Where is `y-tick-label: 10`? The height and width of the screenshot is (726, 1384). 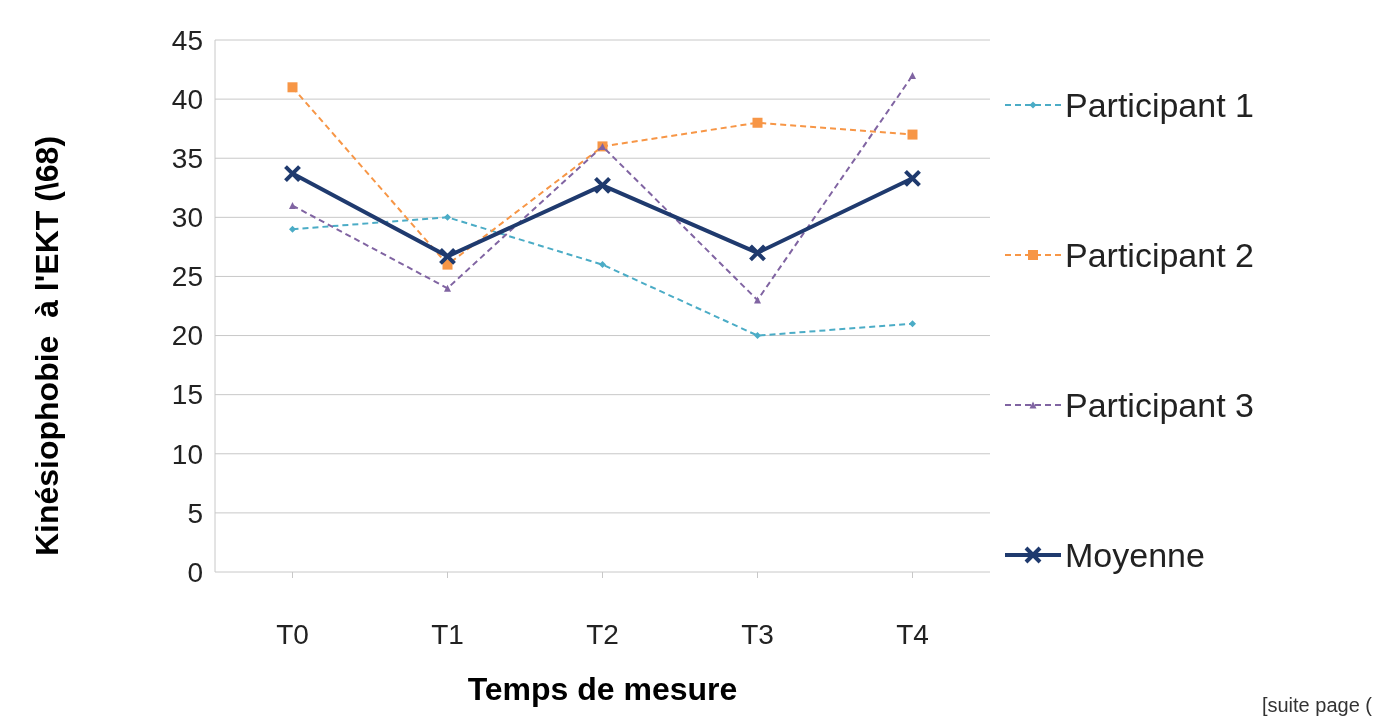
y-tick-label: 10 is located at coordinates (187, 454).